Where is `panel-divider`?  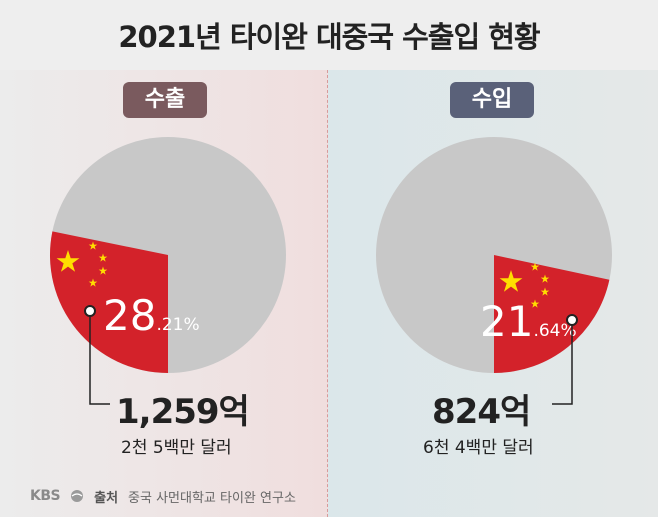 panel-divider is located at coordinates (328, 293).